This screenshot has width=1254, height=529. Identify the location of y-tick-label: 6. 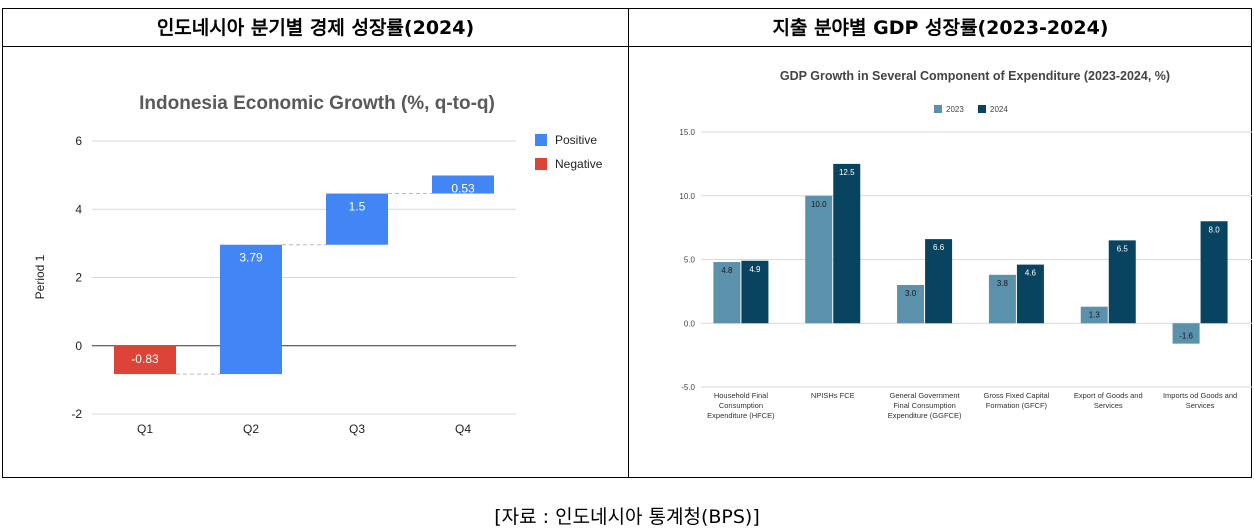
(78, 141).